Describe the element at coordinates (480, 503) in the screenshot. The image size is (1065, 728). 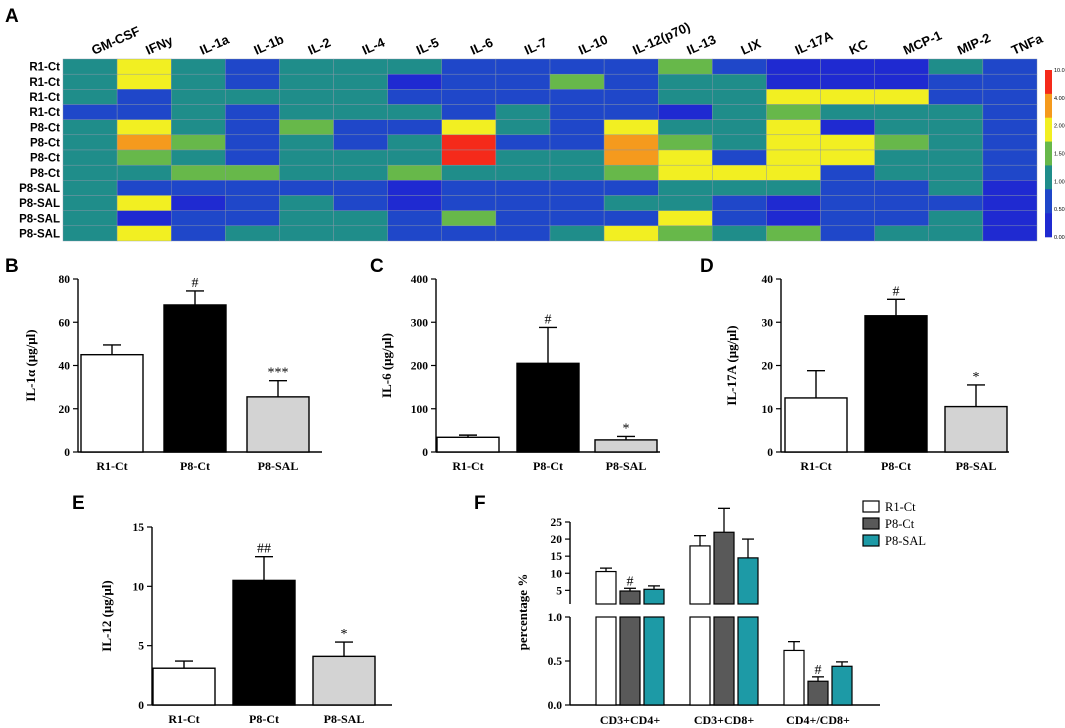
I see `panel-letter-f: F` at that location.